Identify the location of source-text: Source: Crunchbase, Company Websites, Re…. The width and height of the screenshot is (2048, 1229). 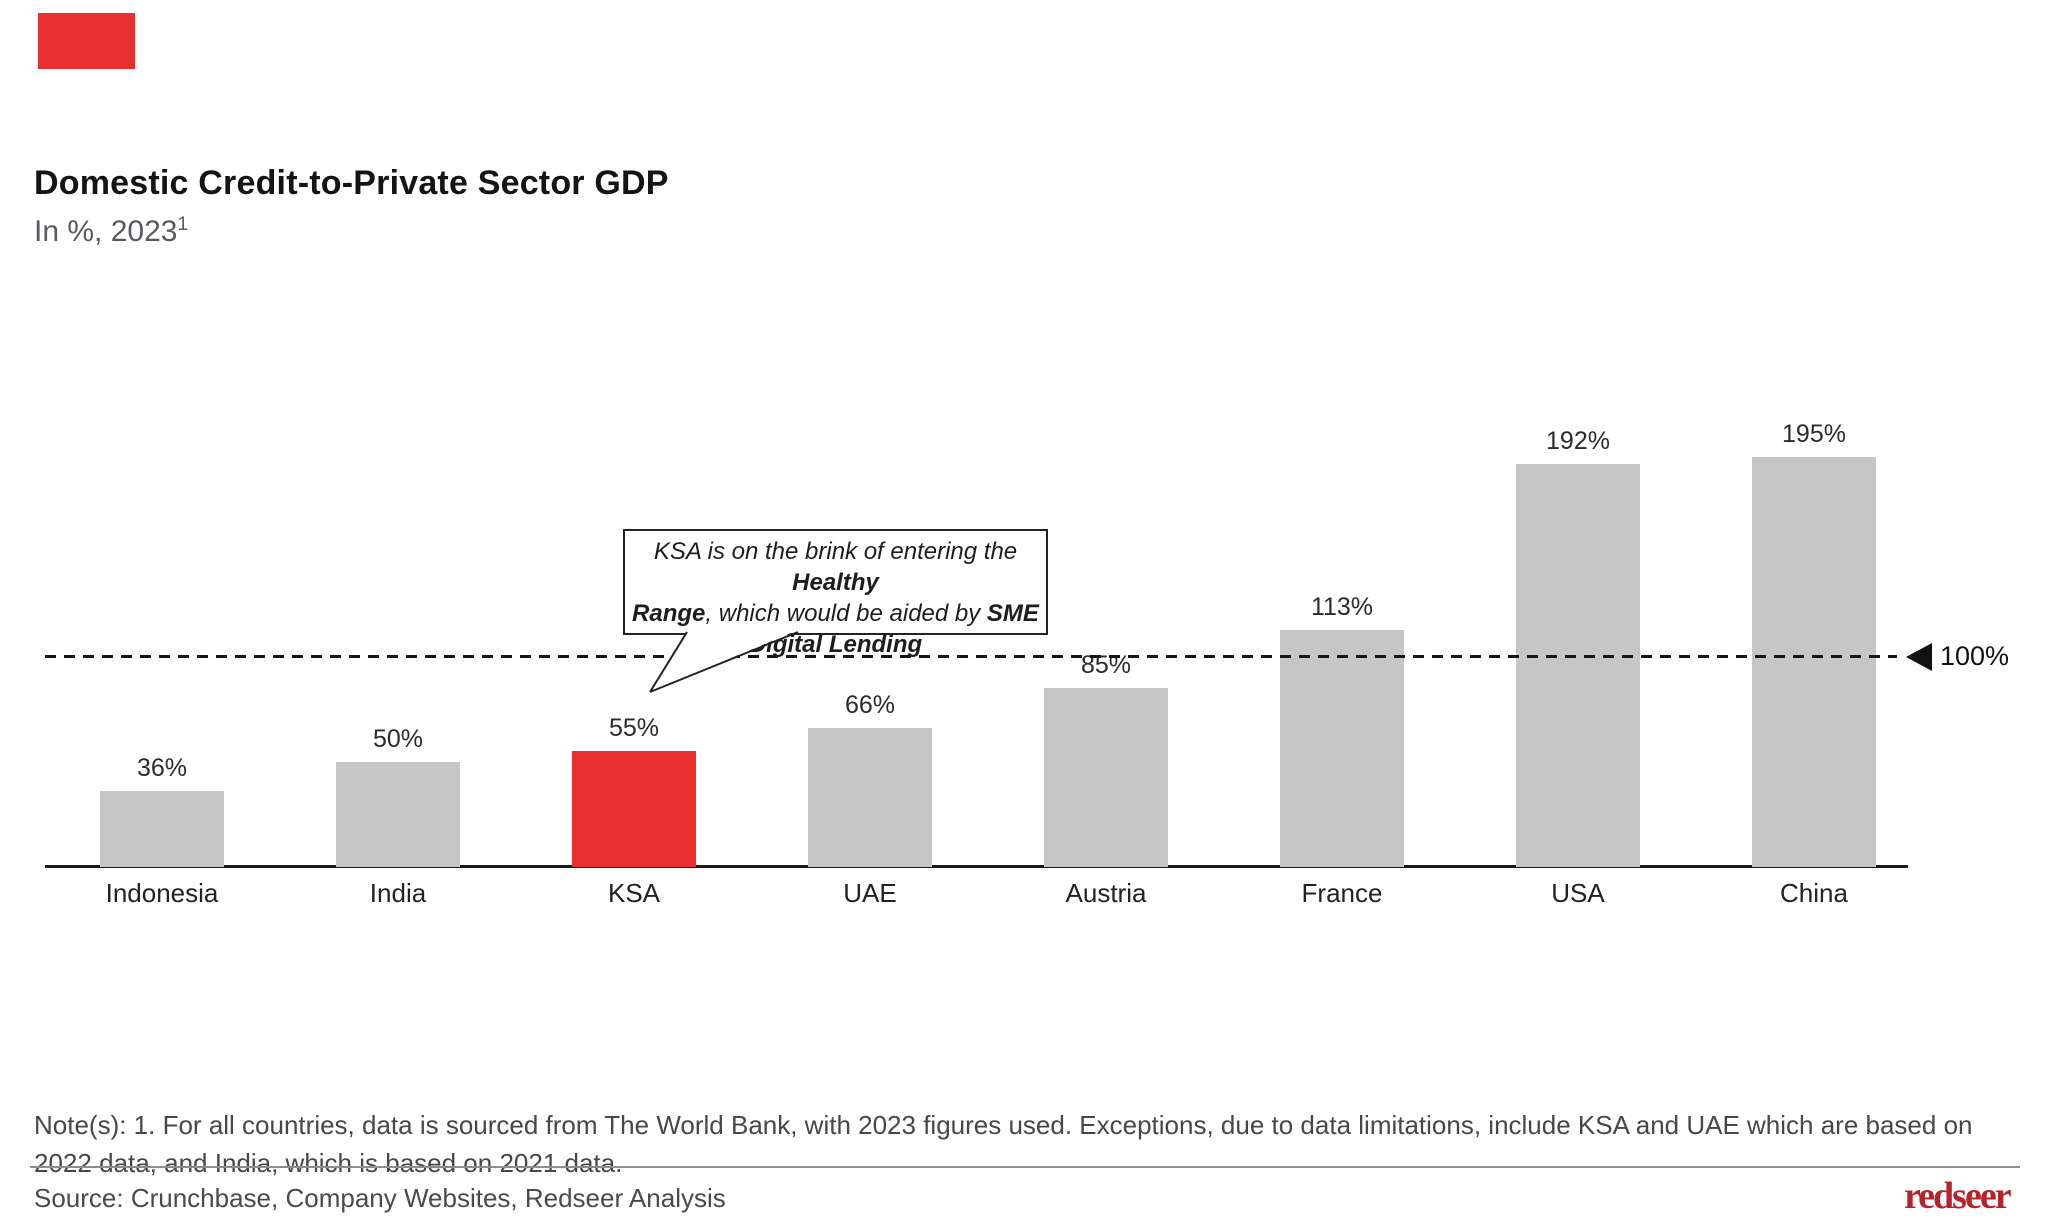
(380, 1198).